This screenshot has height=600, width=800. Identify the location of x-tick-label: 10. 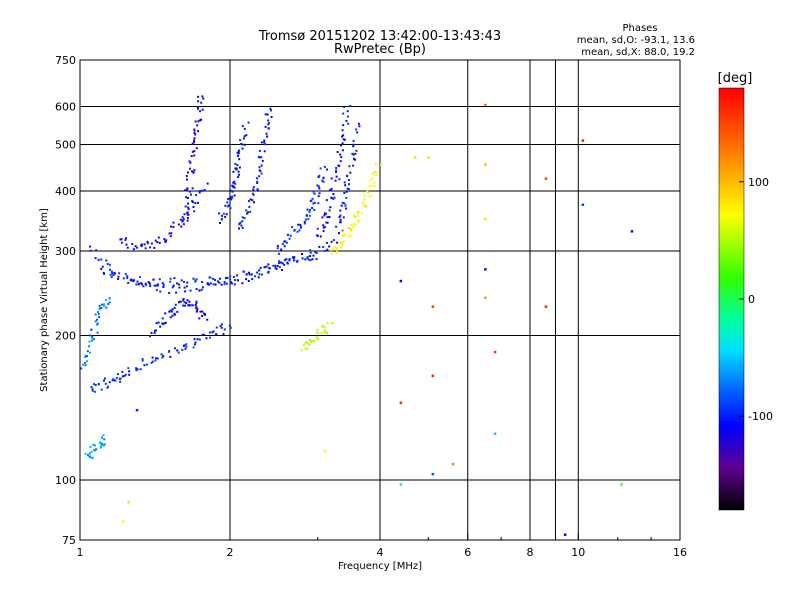
(578, 552).